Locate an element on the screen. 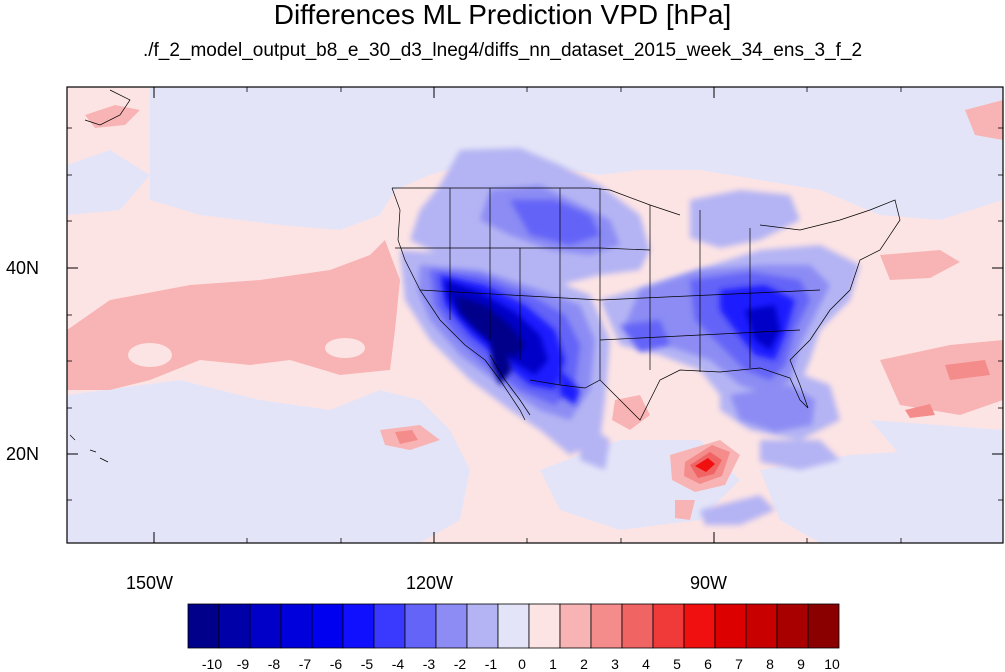 The height and width of the screenshot is (672, 1005). colorbar-tick-label: 7 is located at coordinates (739, 664).